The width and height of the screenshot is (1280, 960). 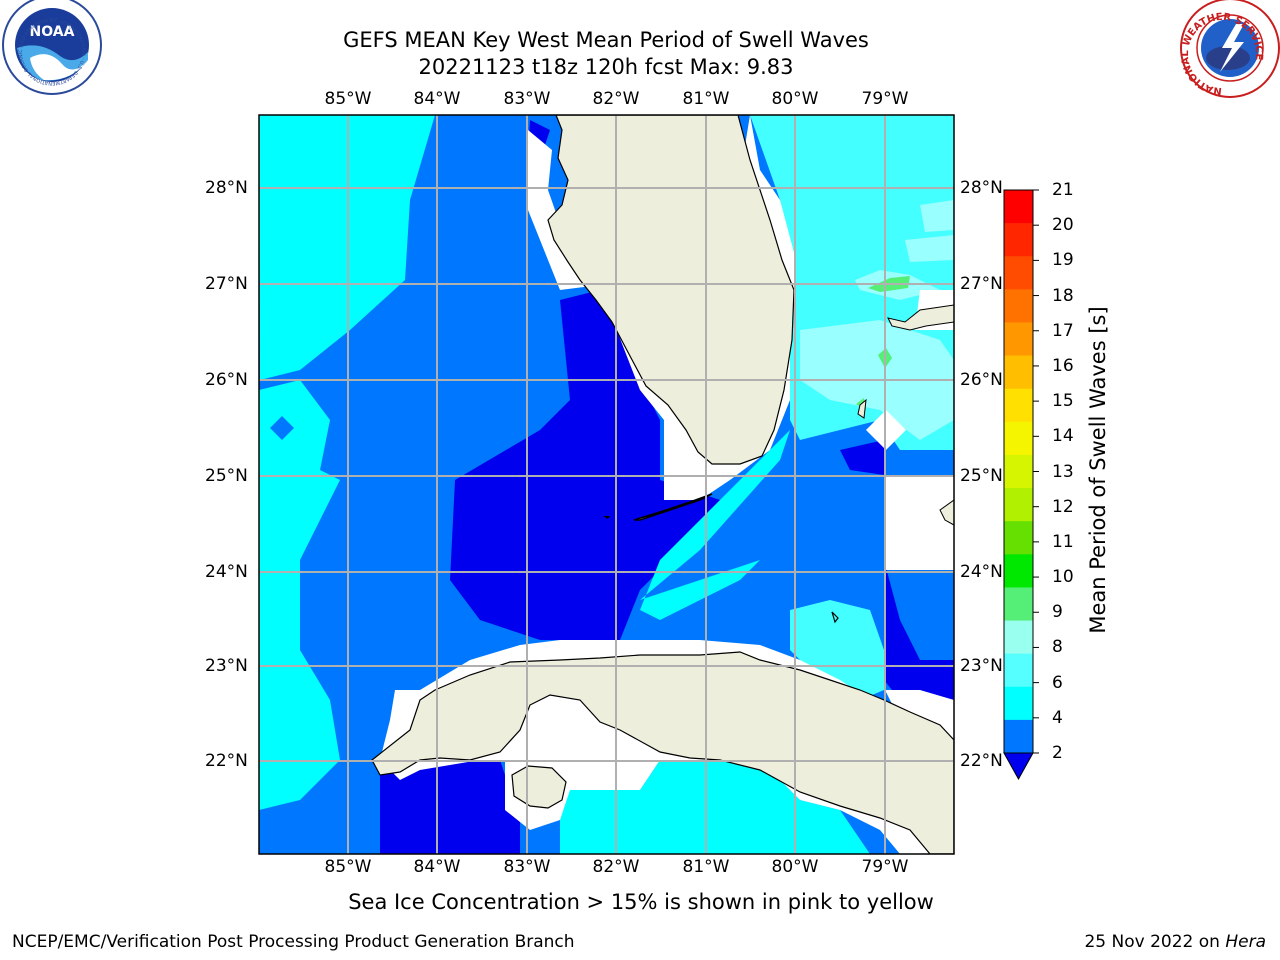 What do you see at coordinates (706, 867) in the screenshot?
I see `lon-label-bottom: 81°W` at bounding box center [706, 867].